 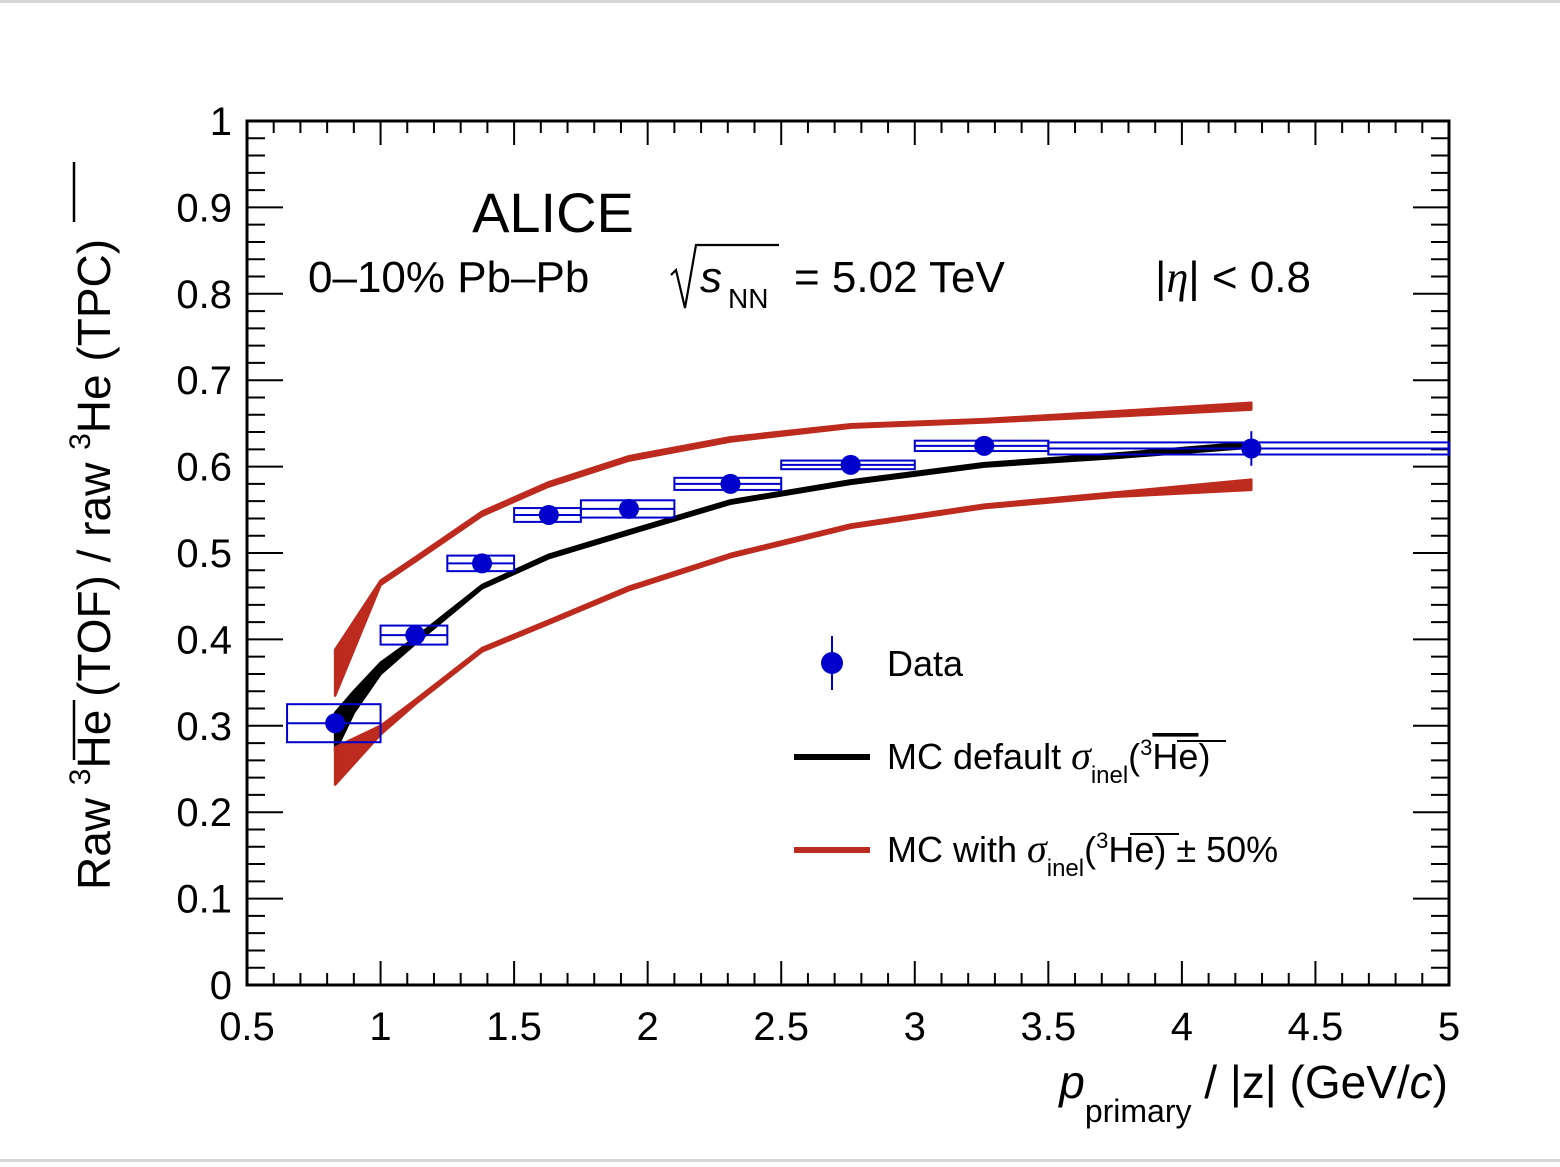 What do you see at coordinates (514, 1027) in the screenshot?
I see `x-tick-label: 1.5` at bounding box center [514, 1027].